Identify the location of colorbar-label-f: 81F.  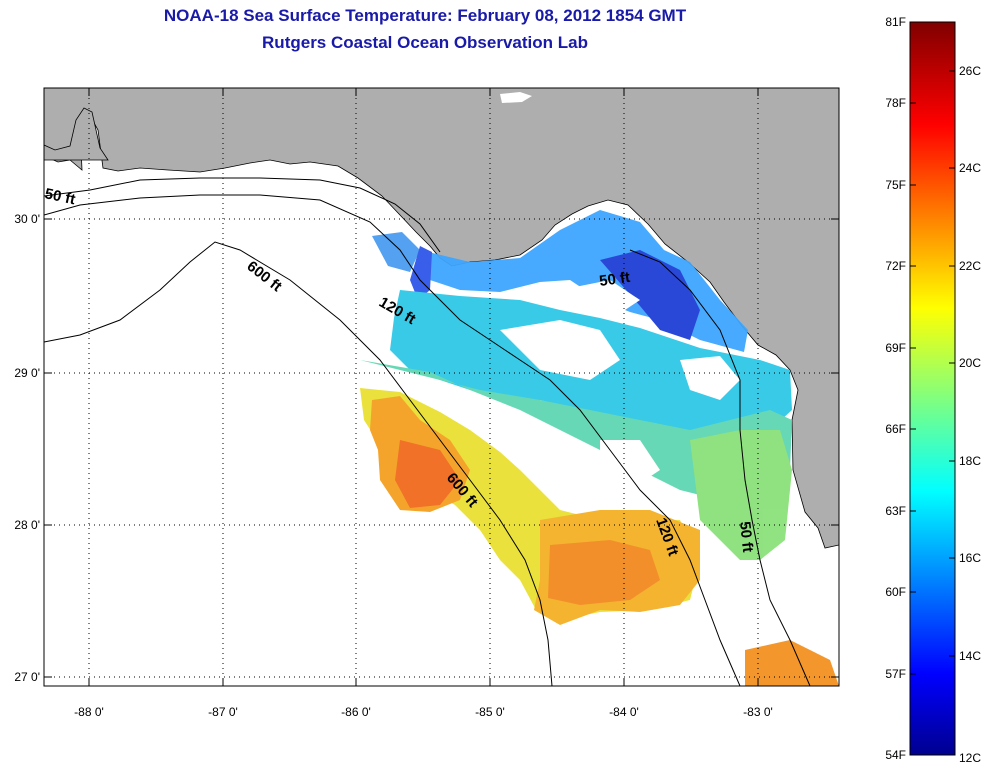
(895, 22).